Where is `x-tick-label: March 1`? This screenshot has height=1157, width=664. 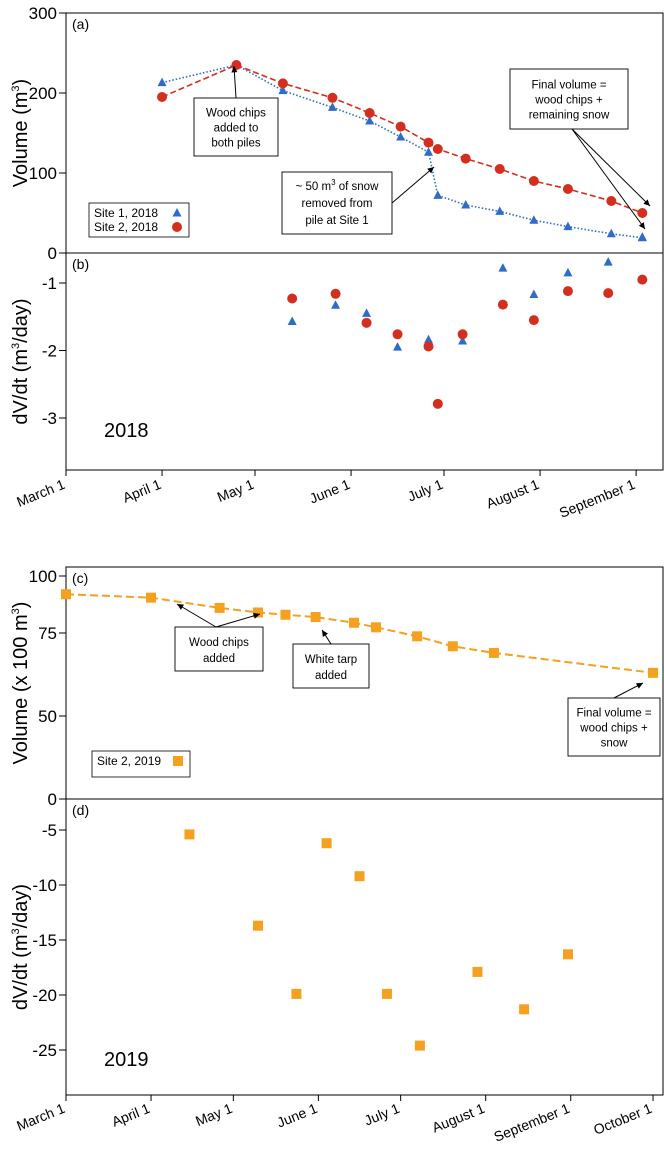
x-tick-label: March 1 is located at coordinates (40, 493).